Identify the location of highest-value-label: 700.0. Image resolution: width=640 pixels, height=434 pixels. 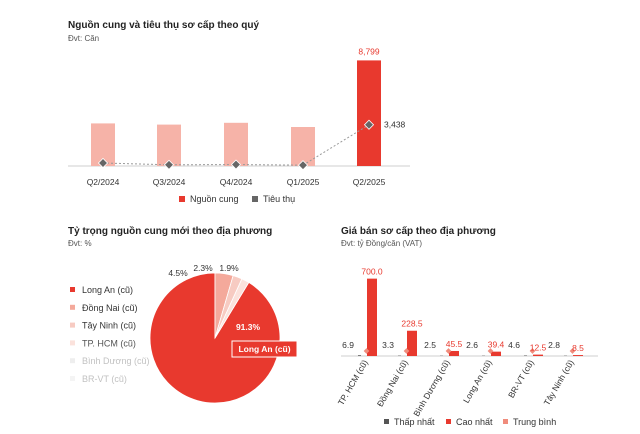
(372, 272).